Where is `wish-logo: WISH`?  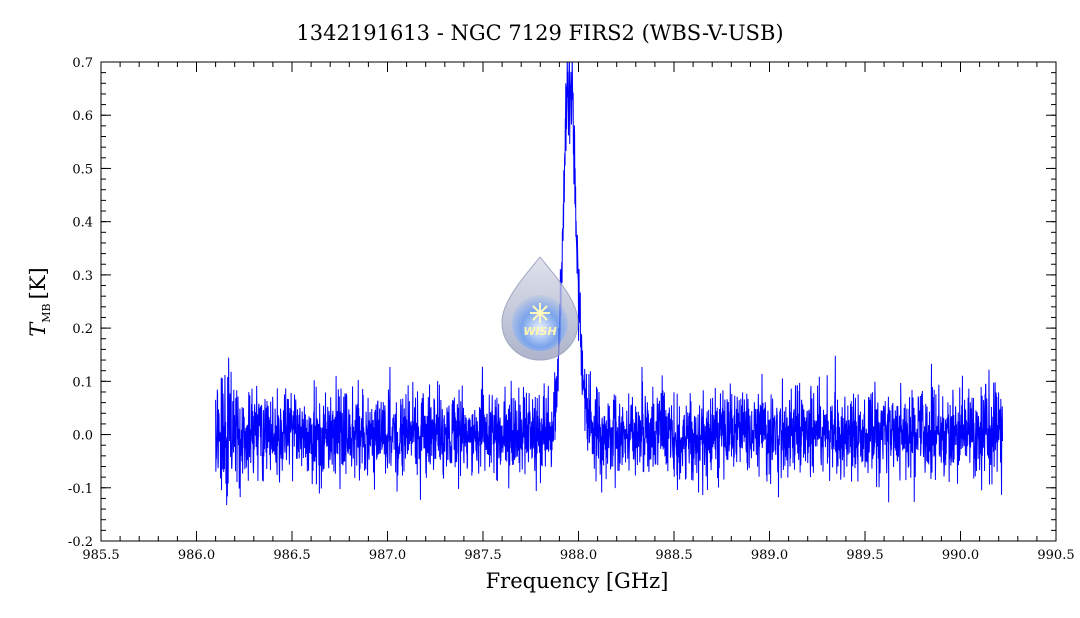
wish-logo: WISH is located at coordinates (540, 308).